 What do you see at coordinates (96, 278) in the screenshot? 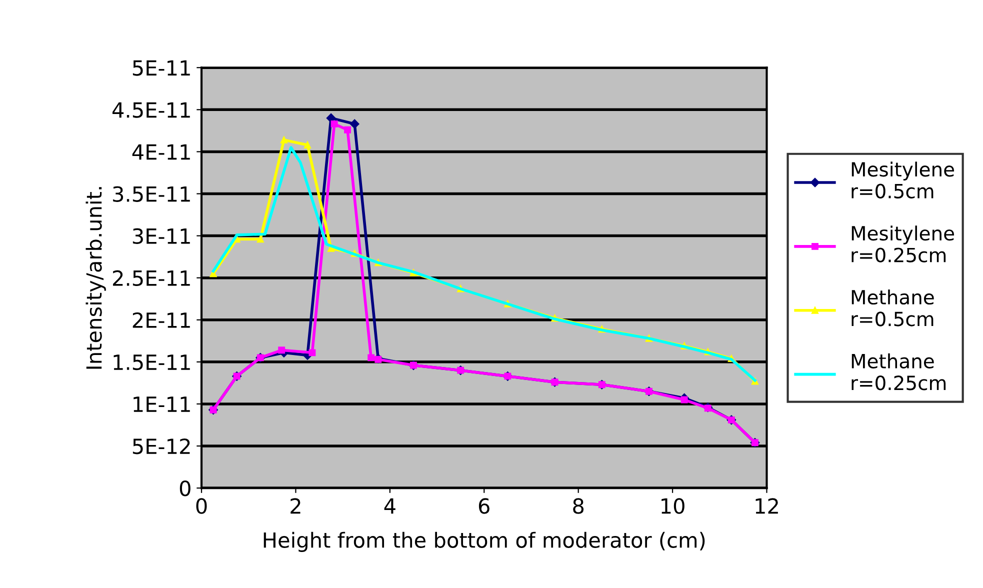
I see `y-axis-title: Intensity/arb.unit.` at bounding box center [96, 278].